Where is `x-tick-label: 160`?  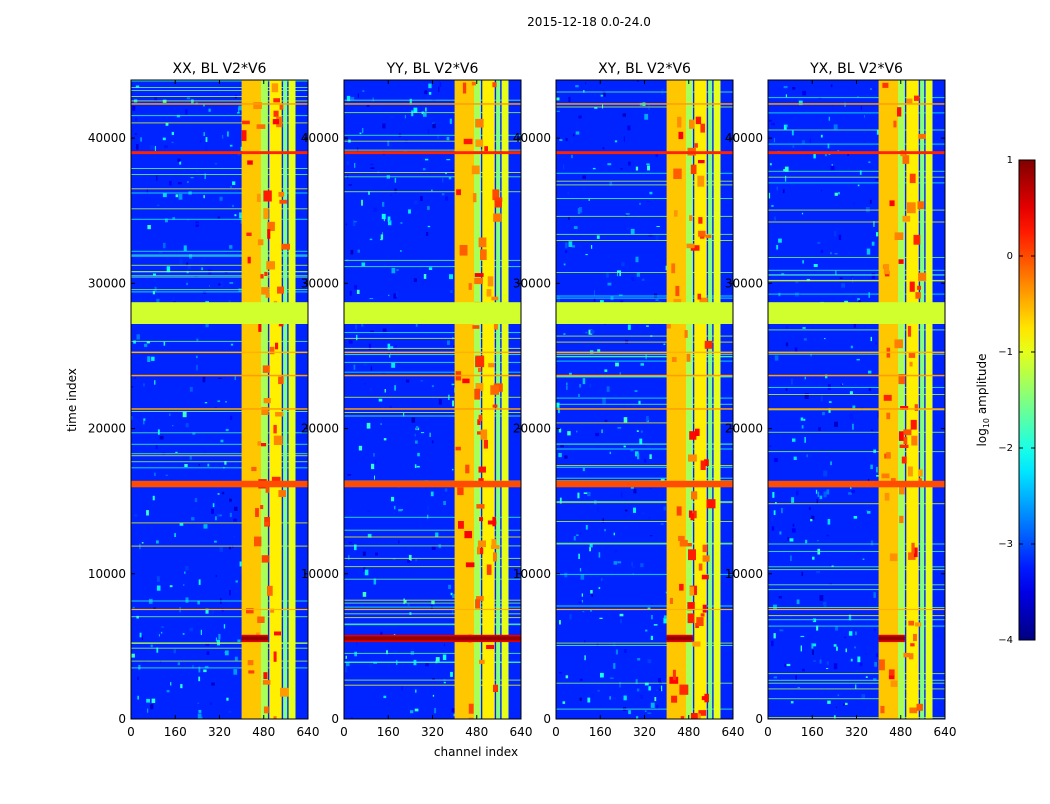
x-tick-label: 160 is located at coordinates (388, 732).